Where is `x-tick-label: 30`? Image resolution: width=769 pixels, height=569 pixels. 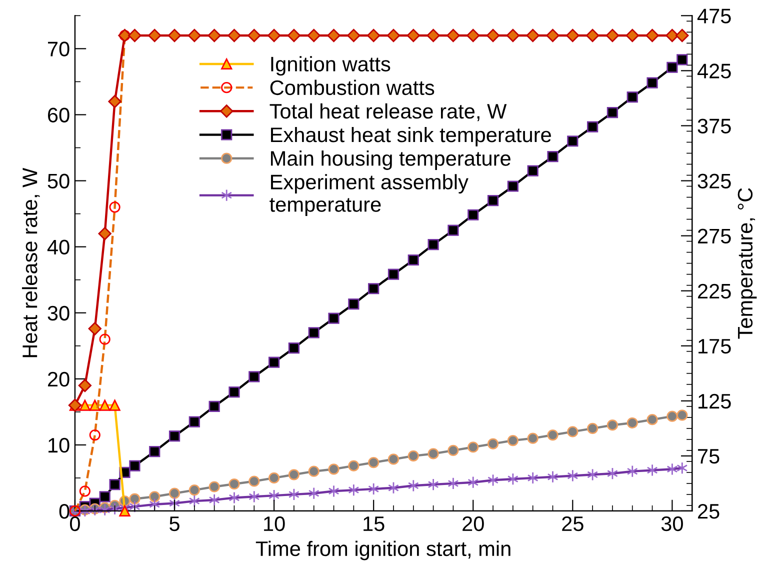
x-tick-label: 30 is located at coordinates (672, 524).